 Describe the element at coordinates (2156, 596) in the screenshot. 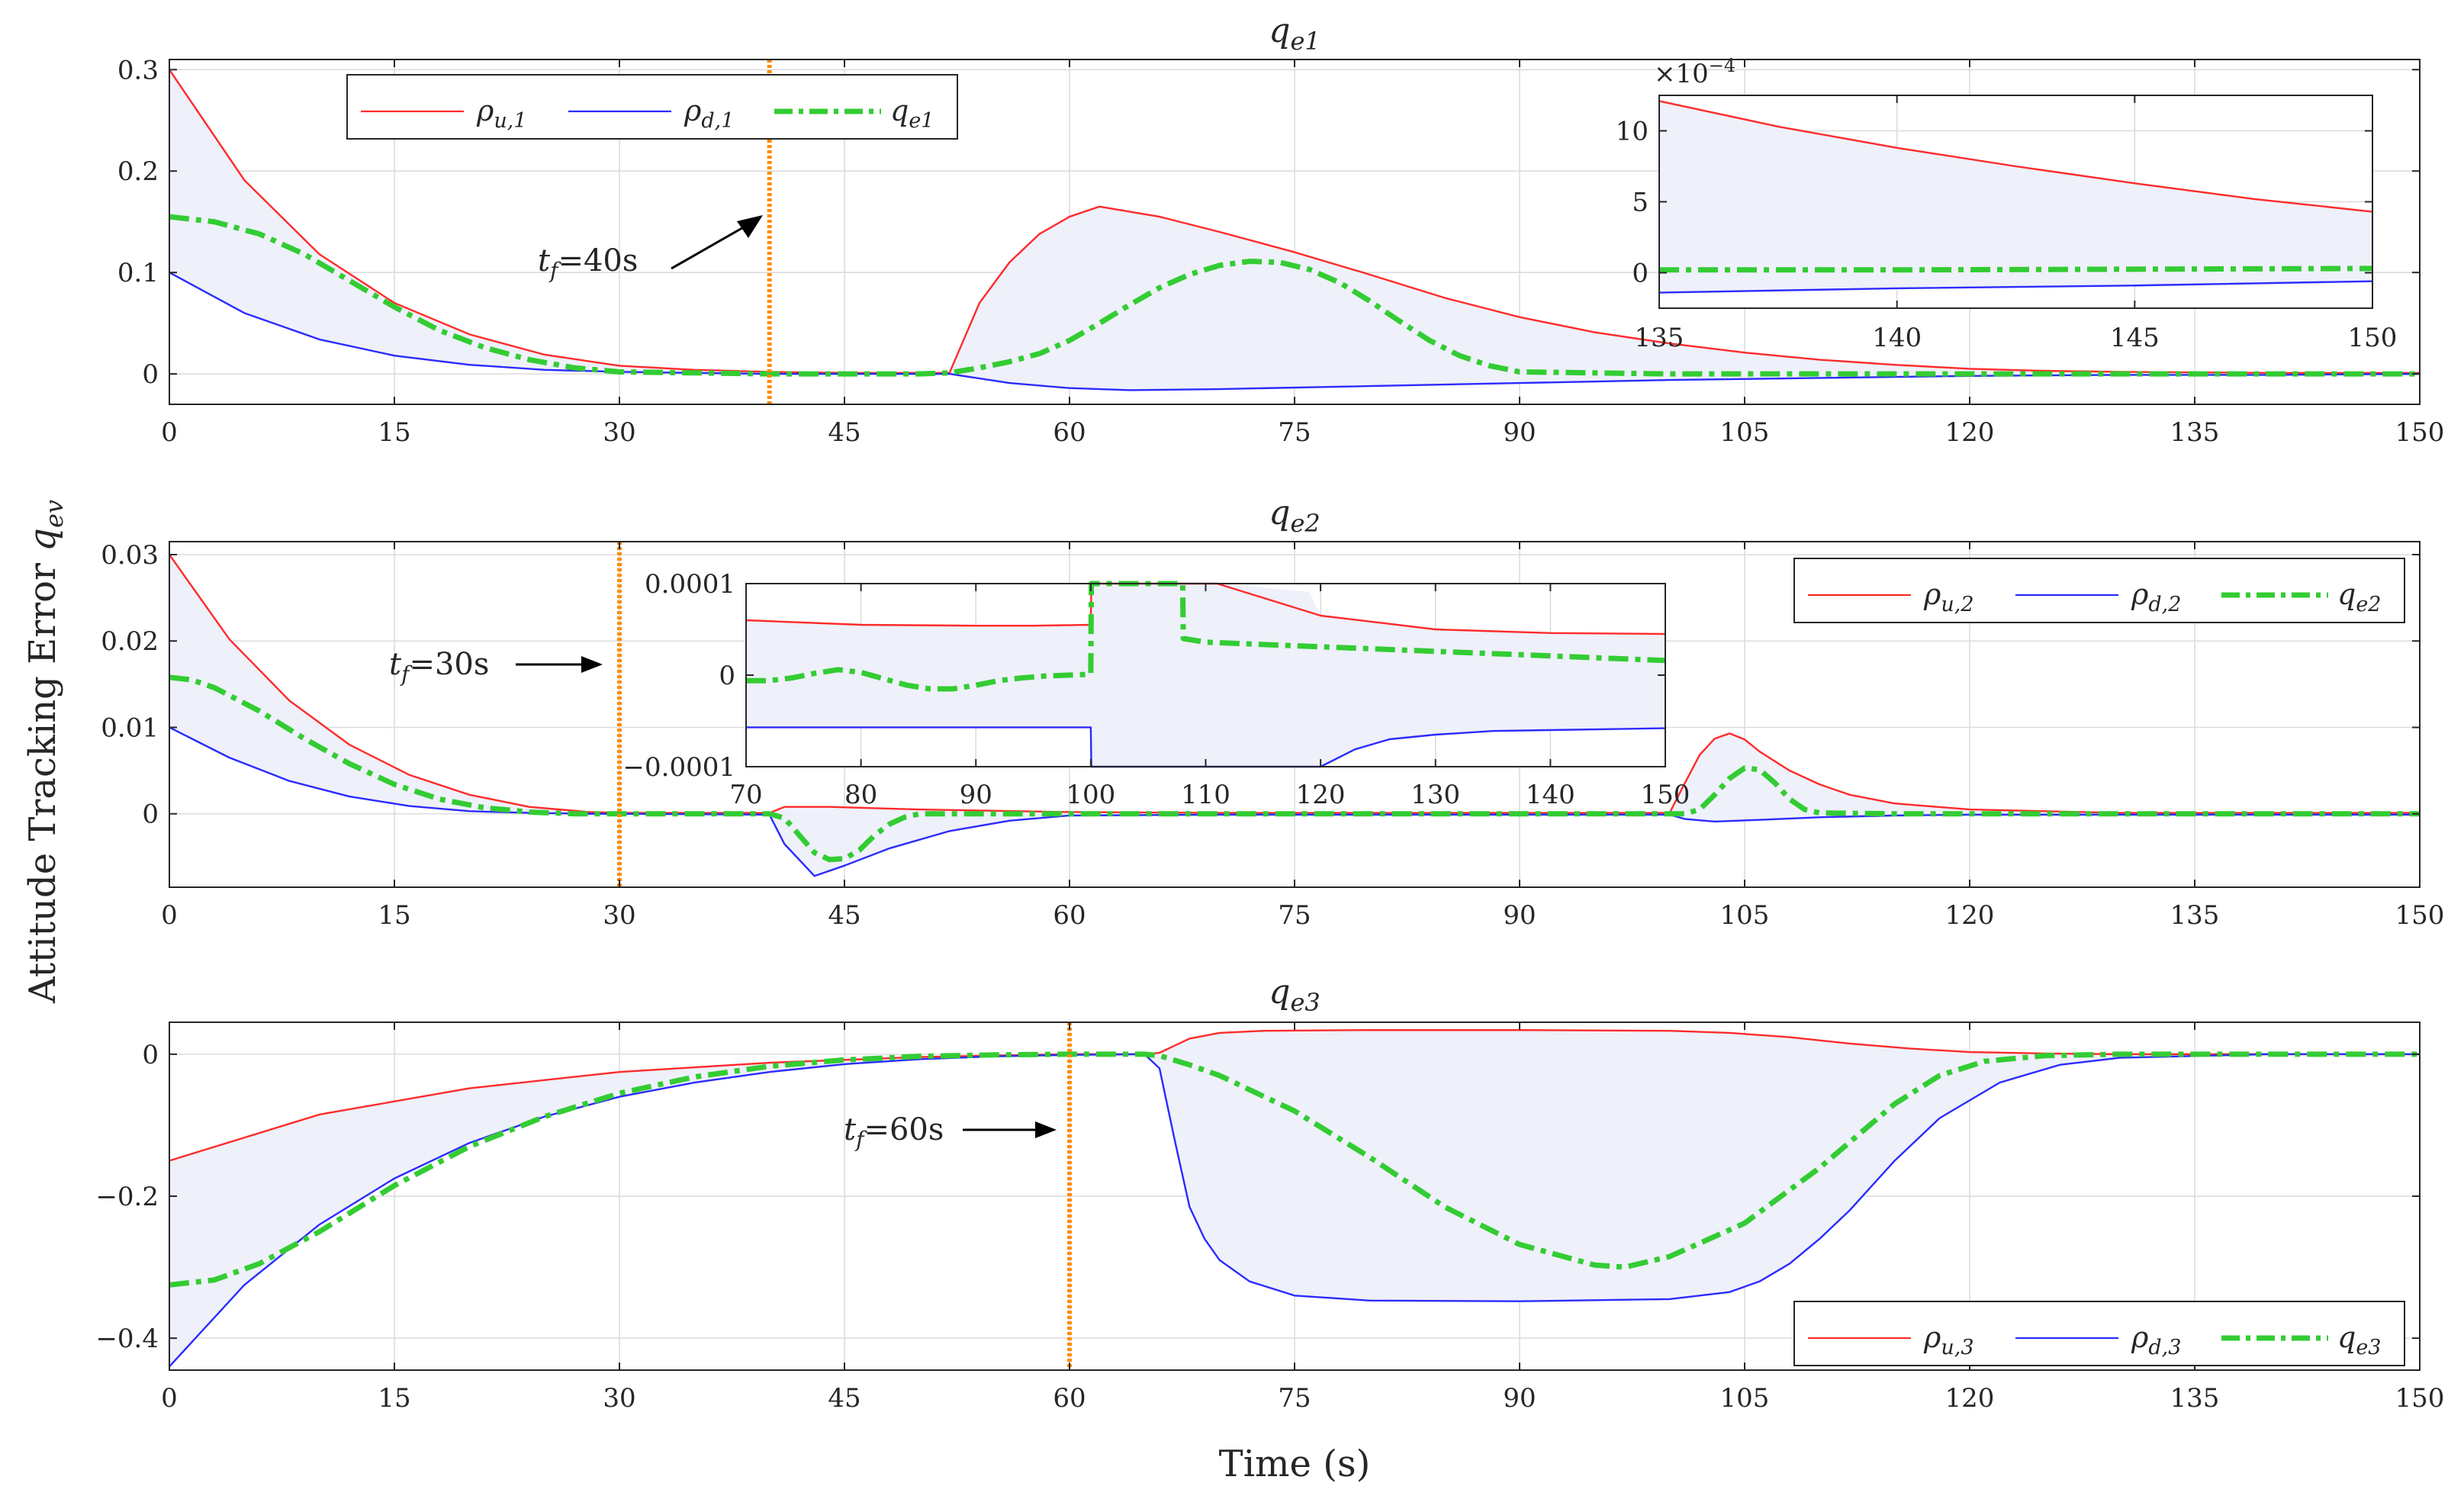

I see `legend-label-rho-d: ρd,2` at that location.